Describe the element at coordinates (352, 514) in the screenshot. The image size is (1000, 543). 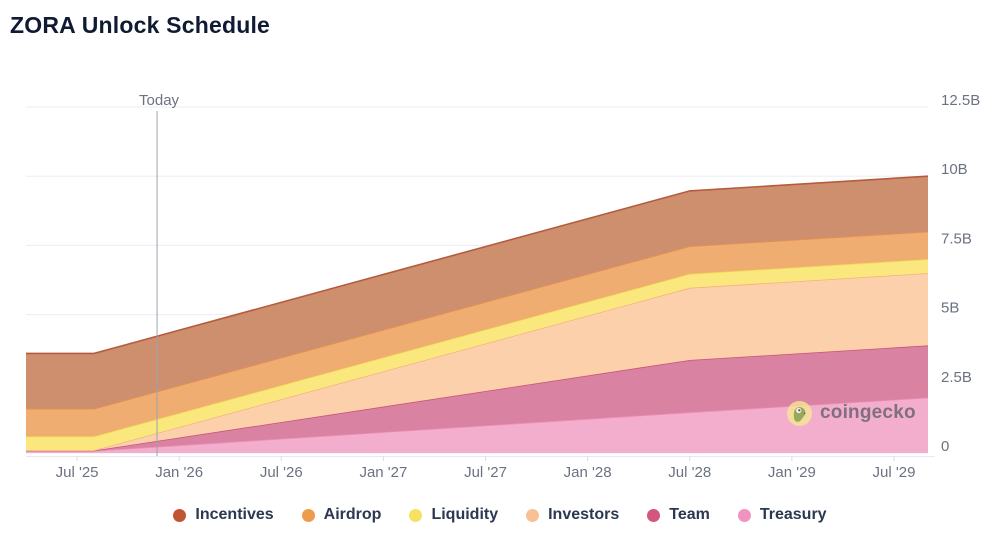
I see `legend-label-airdrop: Airdrop` at that location.